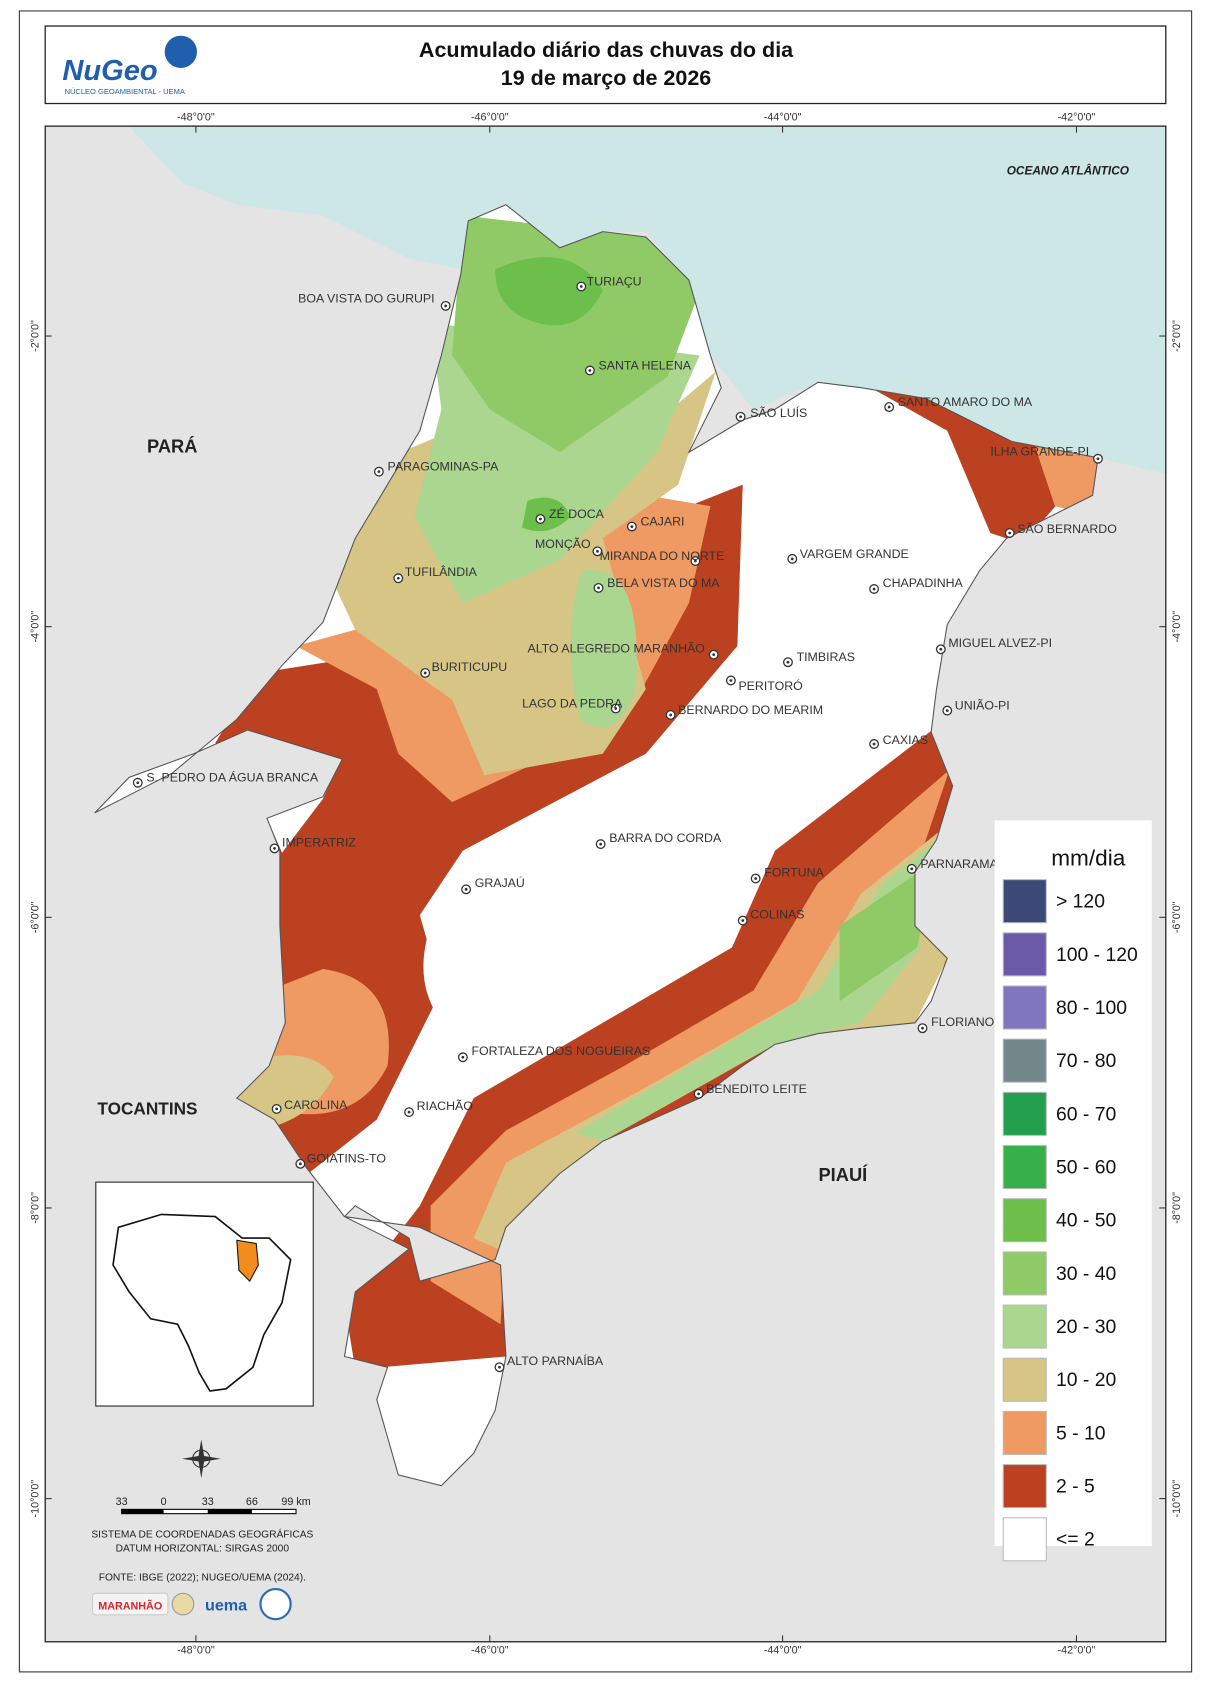  I want to click on legend-label: 70 - 80, so click(1086, 1061).